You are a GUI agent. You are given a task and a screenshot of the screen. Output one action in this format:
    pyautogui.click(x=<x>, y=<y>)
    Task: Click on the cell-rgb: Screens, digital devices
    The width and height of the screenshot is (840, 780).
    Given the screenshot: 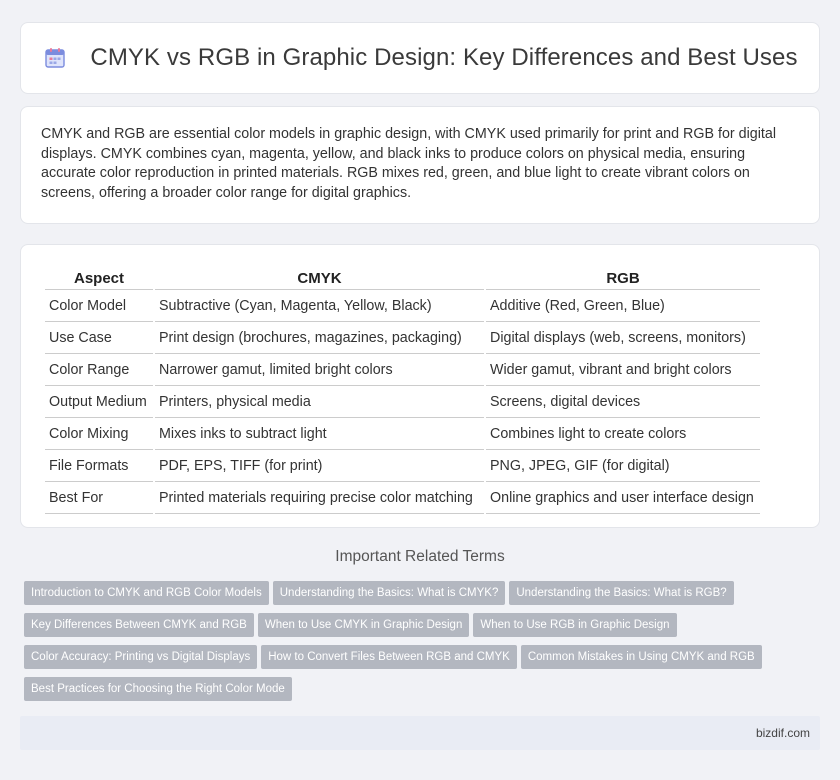 What is the action you would take?
    pyautogui.click(x=623, y=403)
    